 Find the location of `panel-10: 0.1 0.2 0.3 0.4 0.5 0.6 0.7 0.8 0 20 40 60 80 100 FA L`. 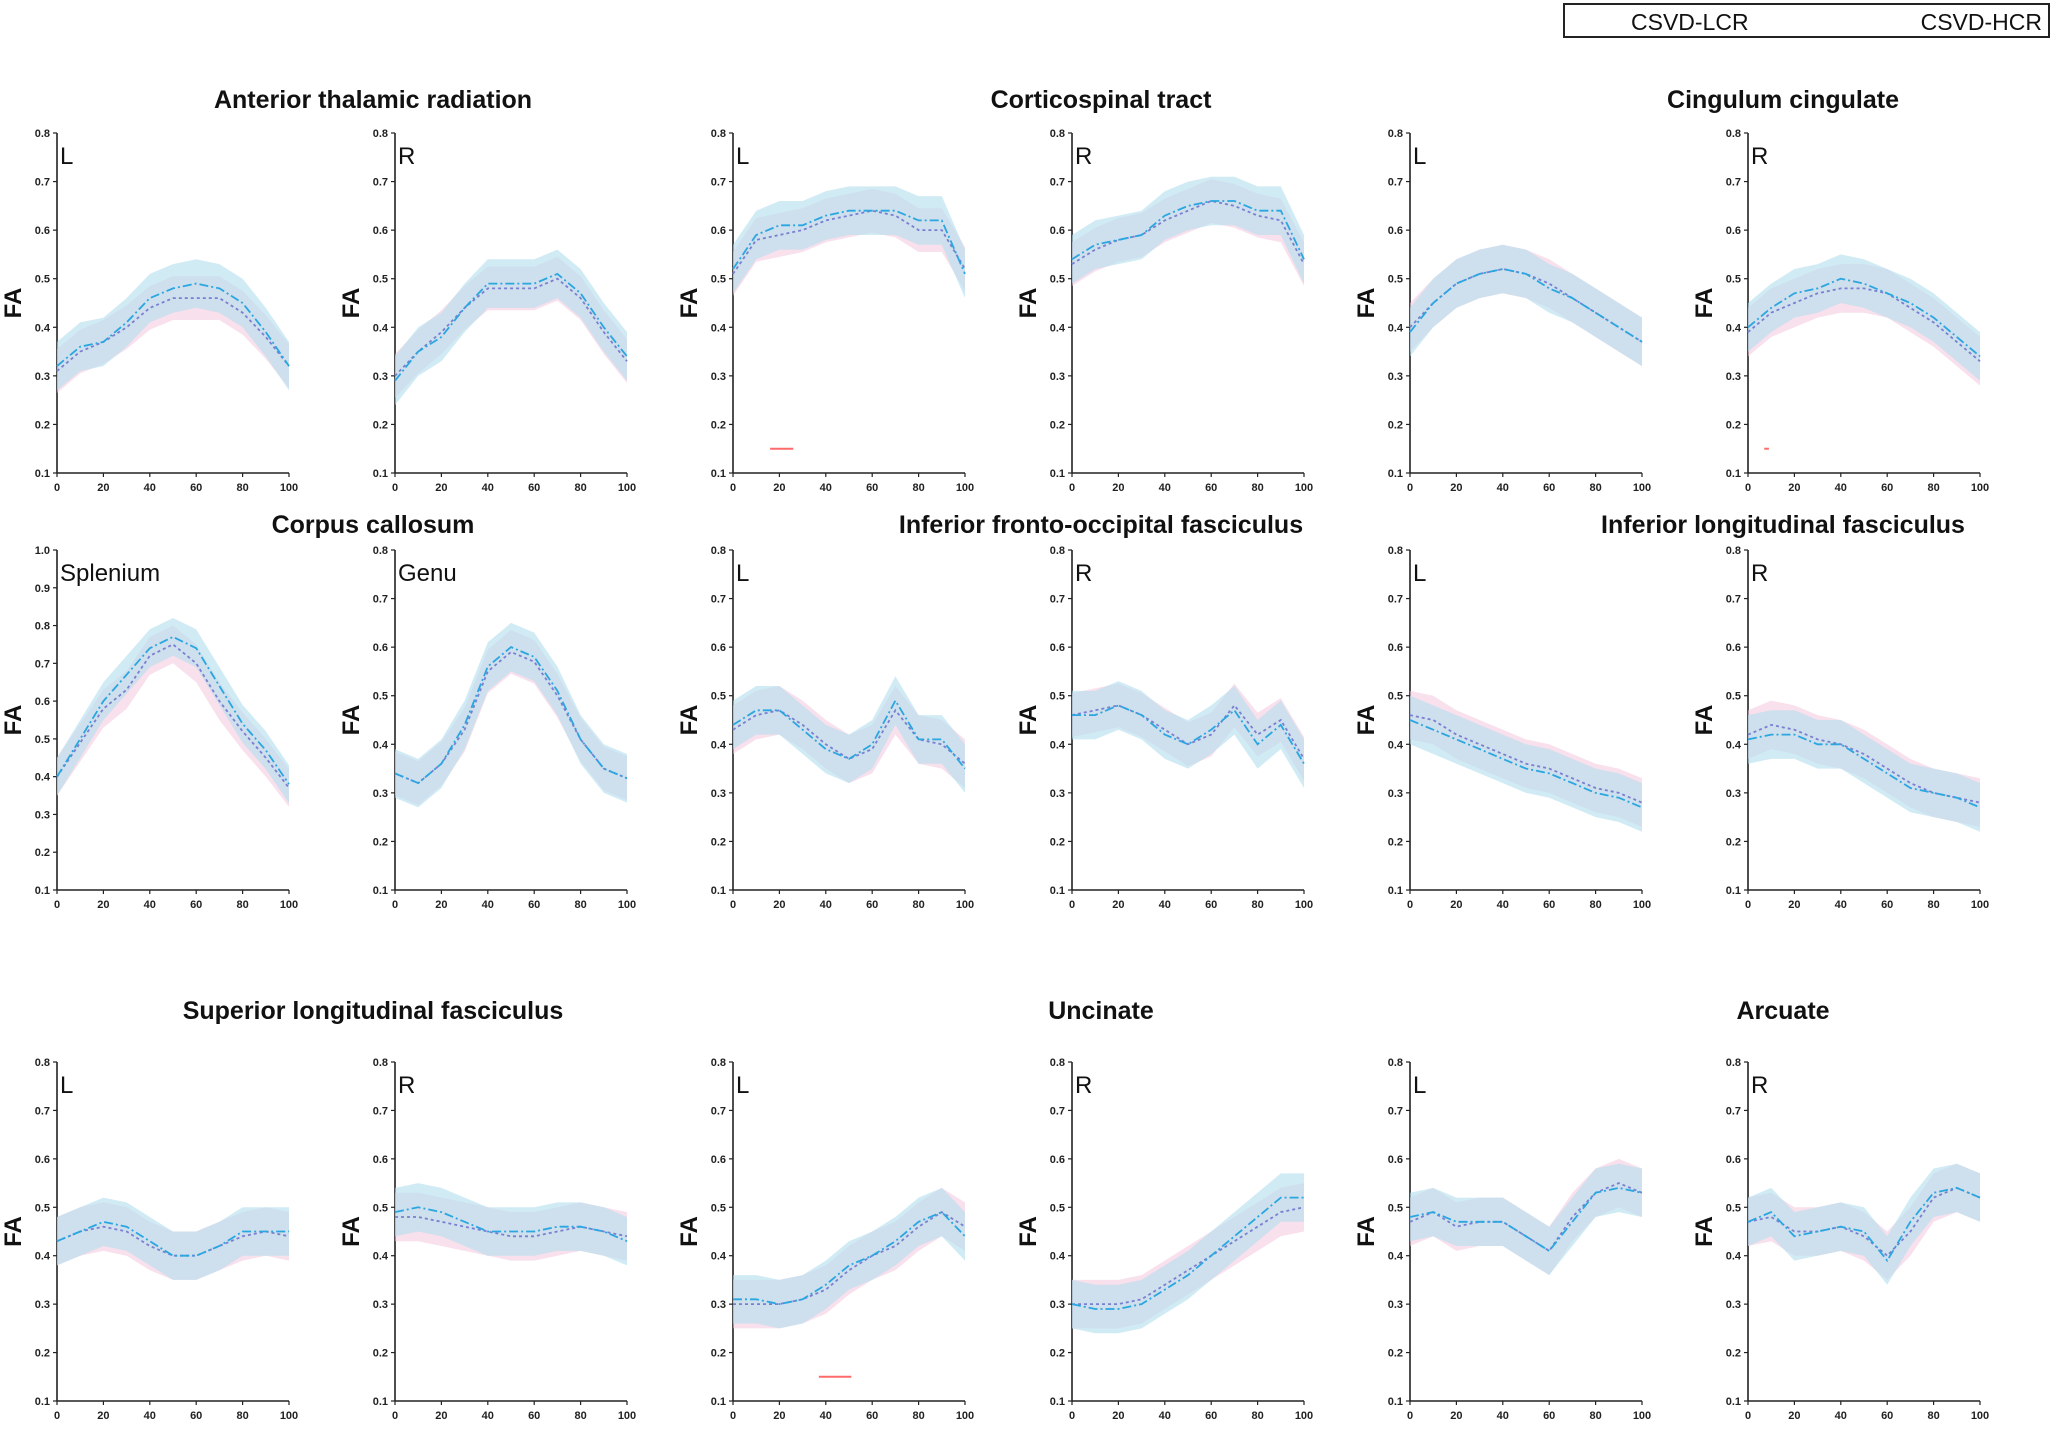

panel-10: 0.1 0.2 0.3 0.4 0.5 0.6 0.7 0.8 0 20 40 60 80 100 FA L is located at coordinates (1502, 728).